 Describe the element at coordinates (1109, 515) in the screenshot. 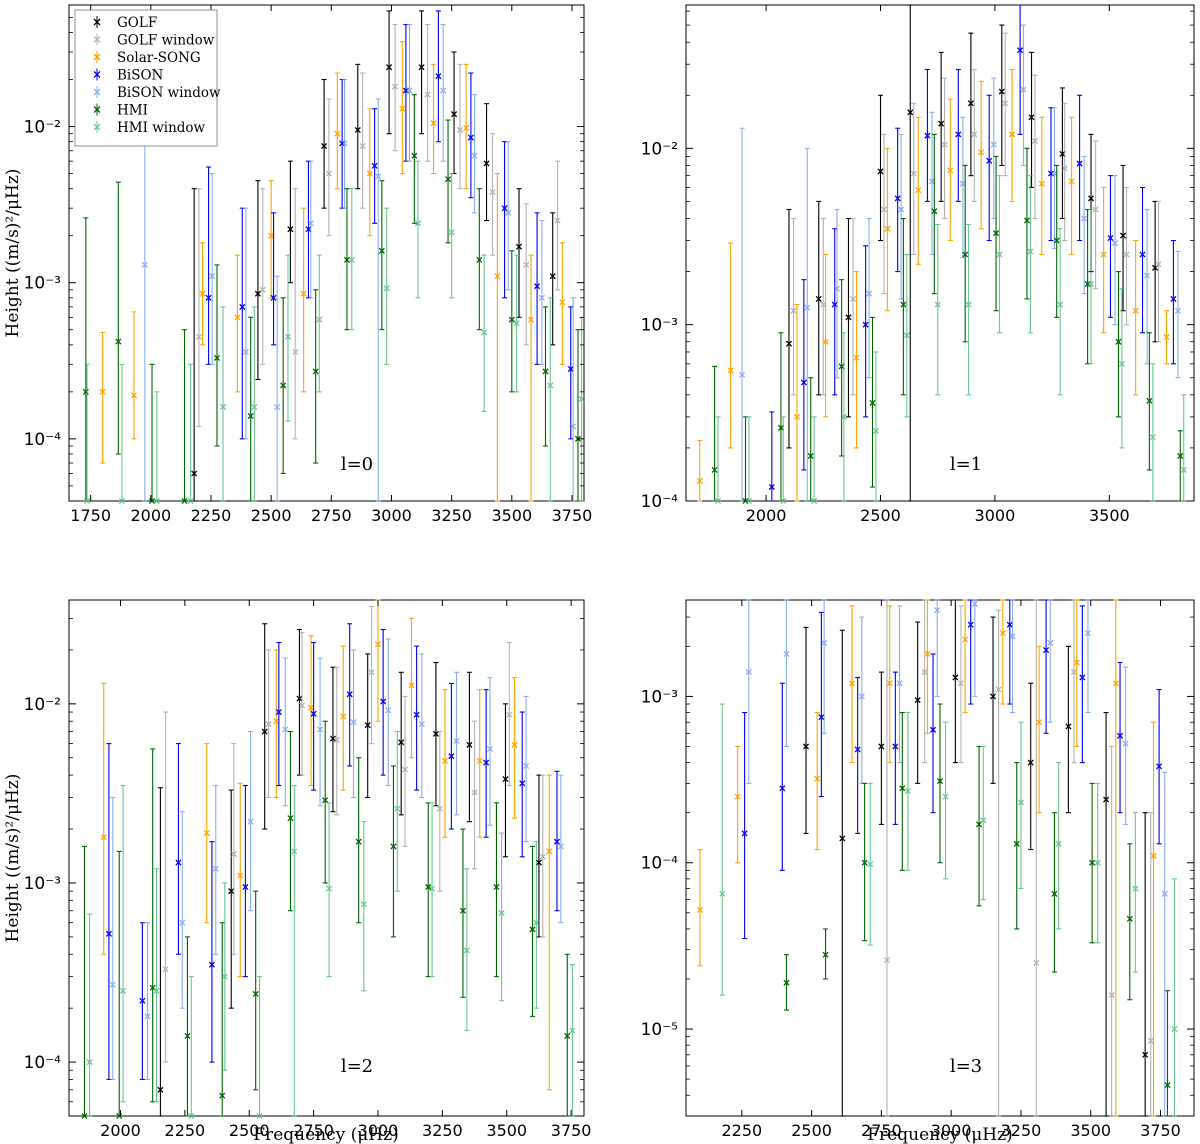

I see `x-tick-label: 3500` at that location.